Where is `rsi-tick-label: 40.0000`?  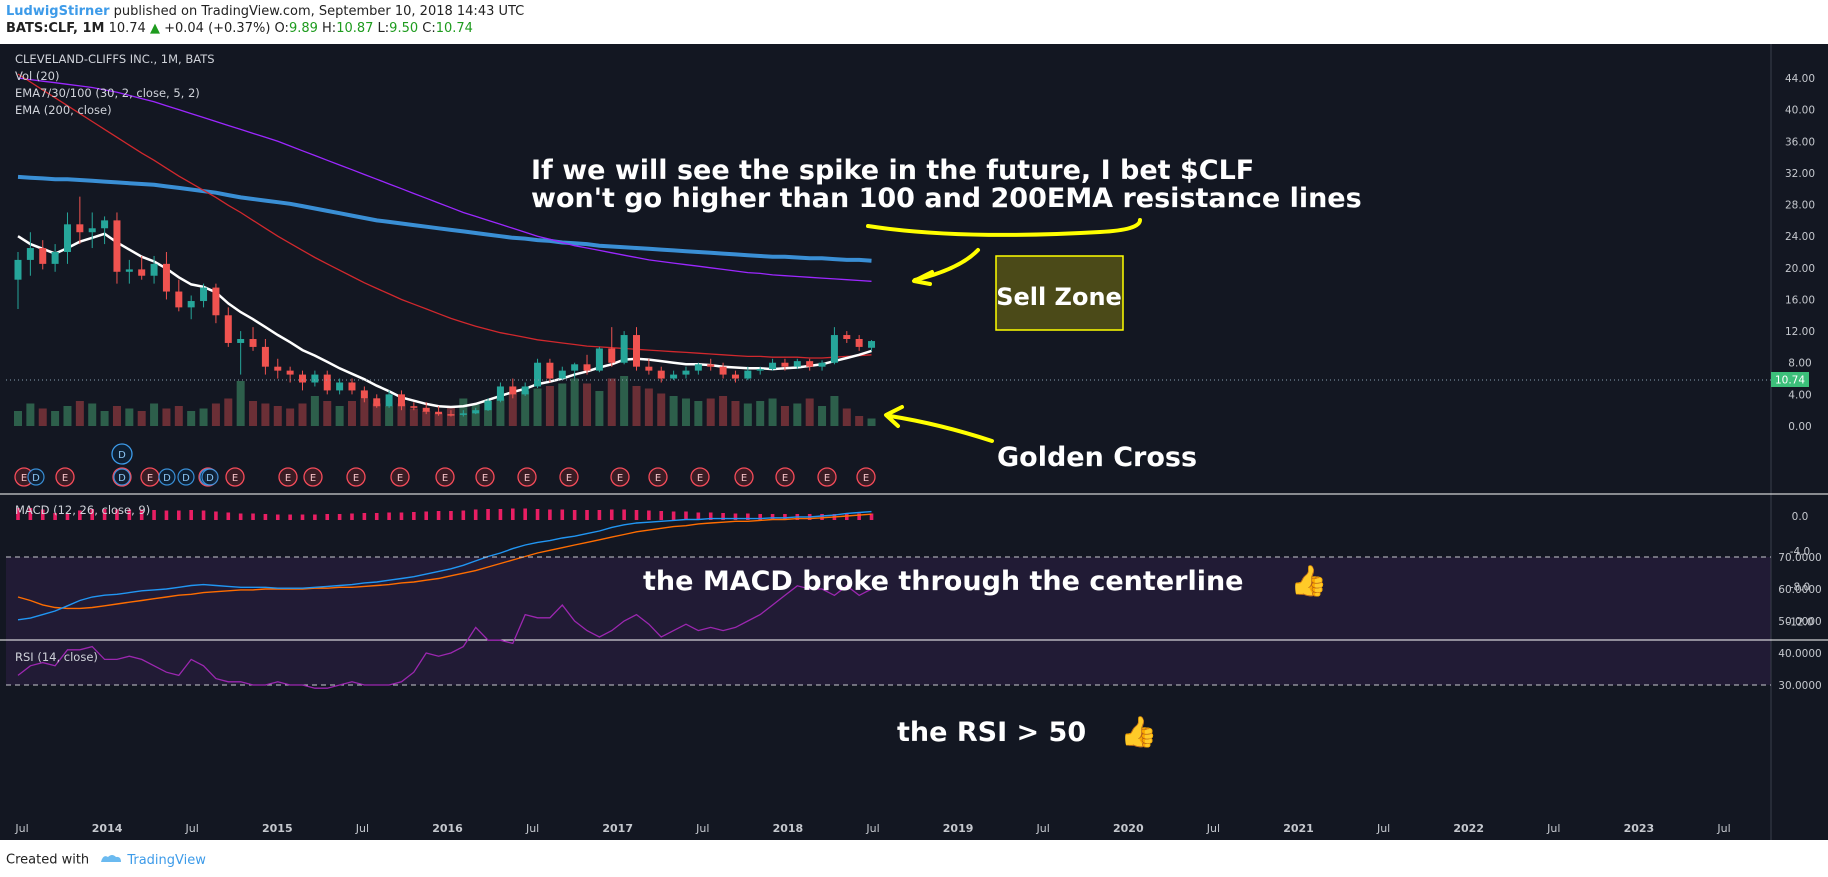
rsi-tick-label: 40.0000 is located at coordinates (1799, 654).